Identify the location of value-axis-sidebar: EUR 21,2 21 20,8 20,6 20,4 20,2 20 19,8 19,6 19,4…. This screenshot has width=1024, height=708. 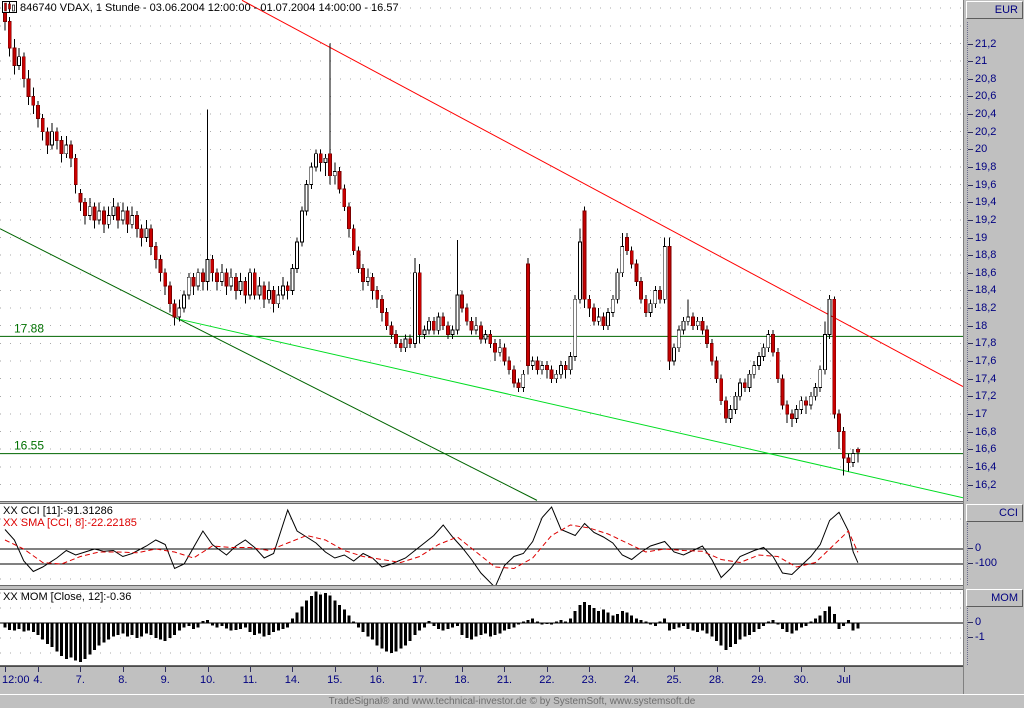
(993, 354).